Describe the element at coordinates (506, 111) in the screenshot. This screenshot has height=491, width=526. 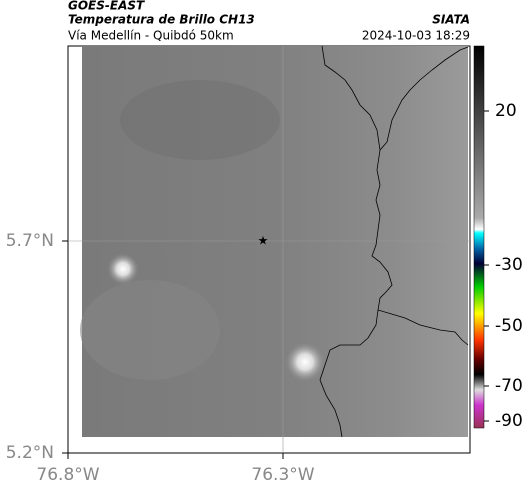
I see `colorbar-label: 20` at that location.